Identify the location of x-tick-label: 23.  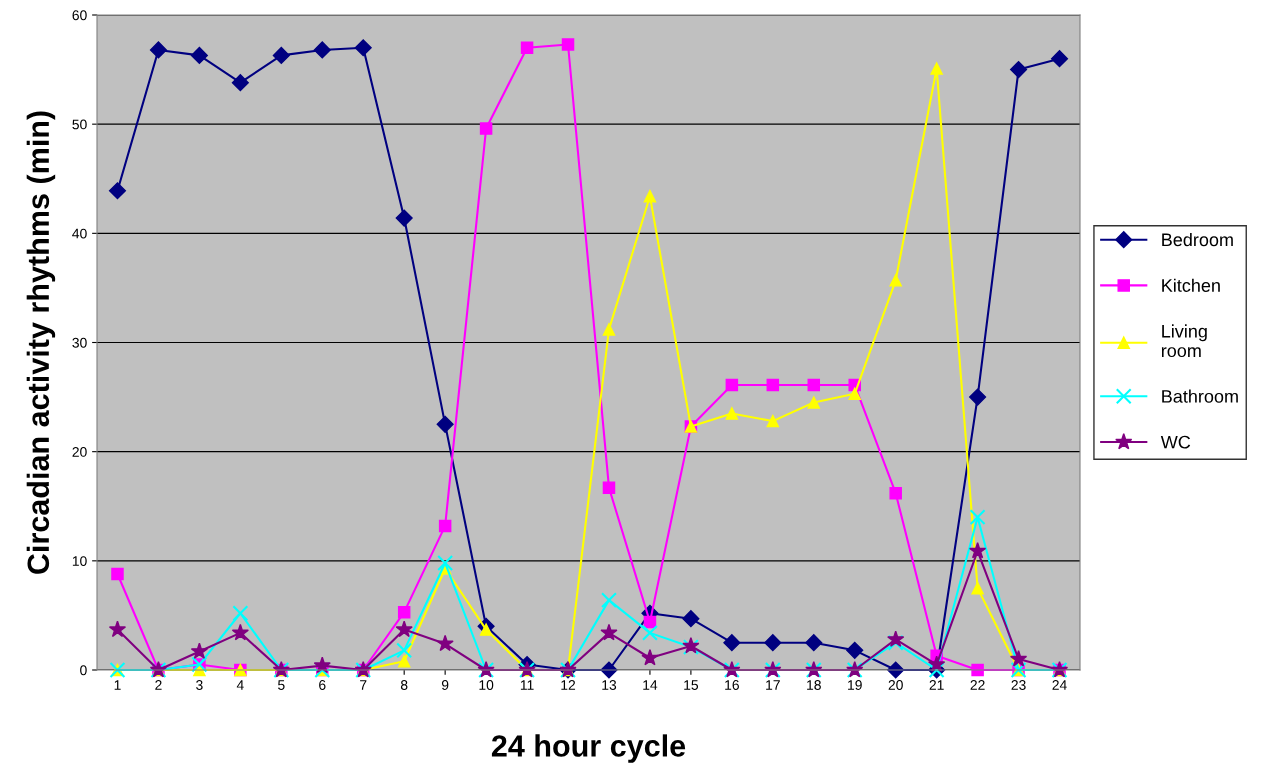
(1018, 685).